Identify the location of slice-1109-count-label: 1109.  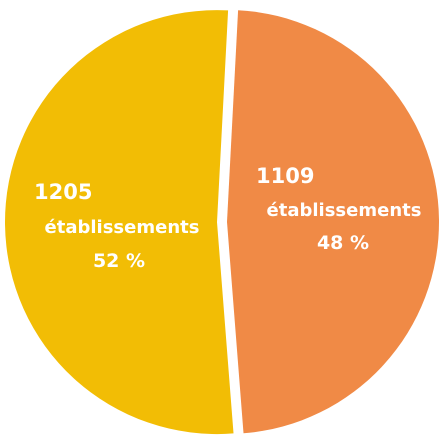
(285, 176).